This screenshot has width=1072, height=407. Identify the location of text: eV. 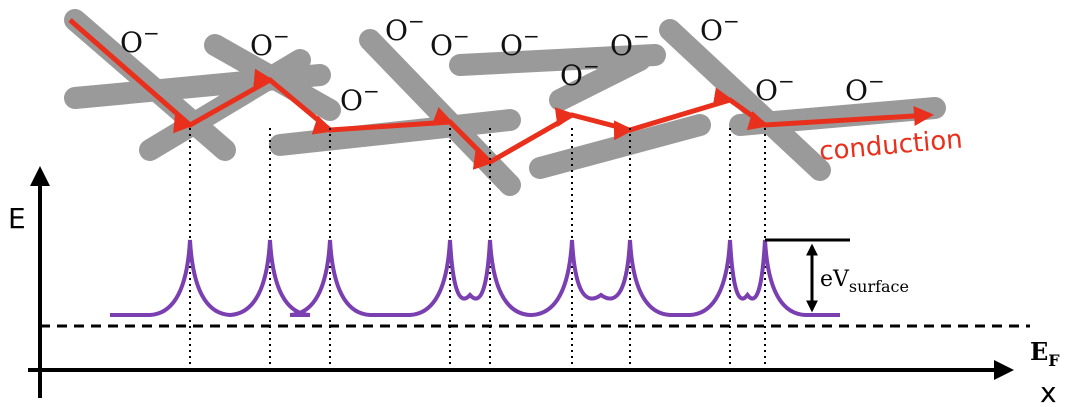
(835, 279).